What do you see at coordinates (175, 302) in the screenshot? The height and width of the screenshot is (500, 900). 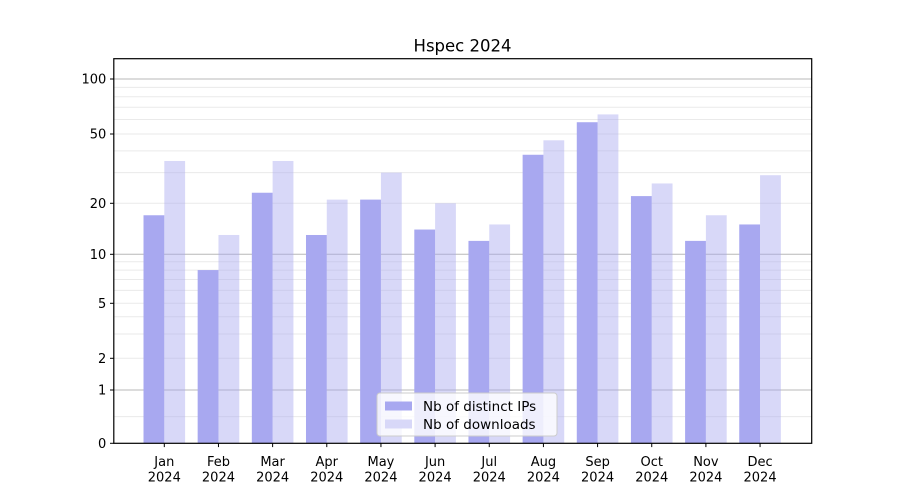 I see `bar-jan-downloads` at bounding box center [175, 302].